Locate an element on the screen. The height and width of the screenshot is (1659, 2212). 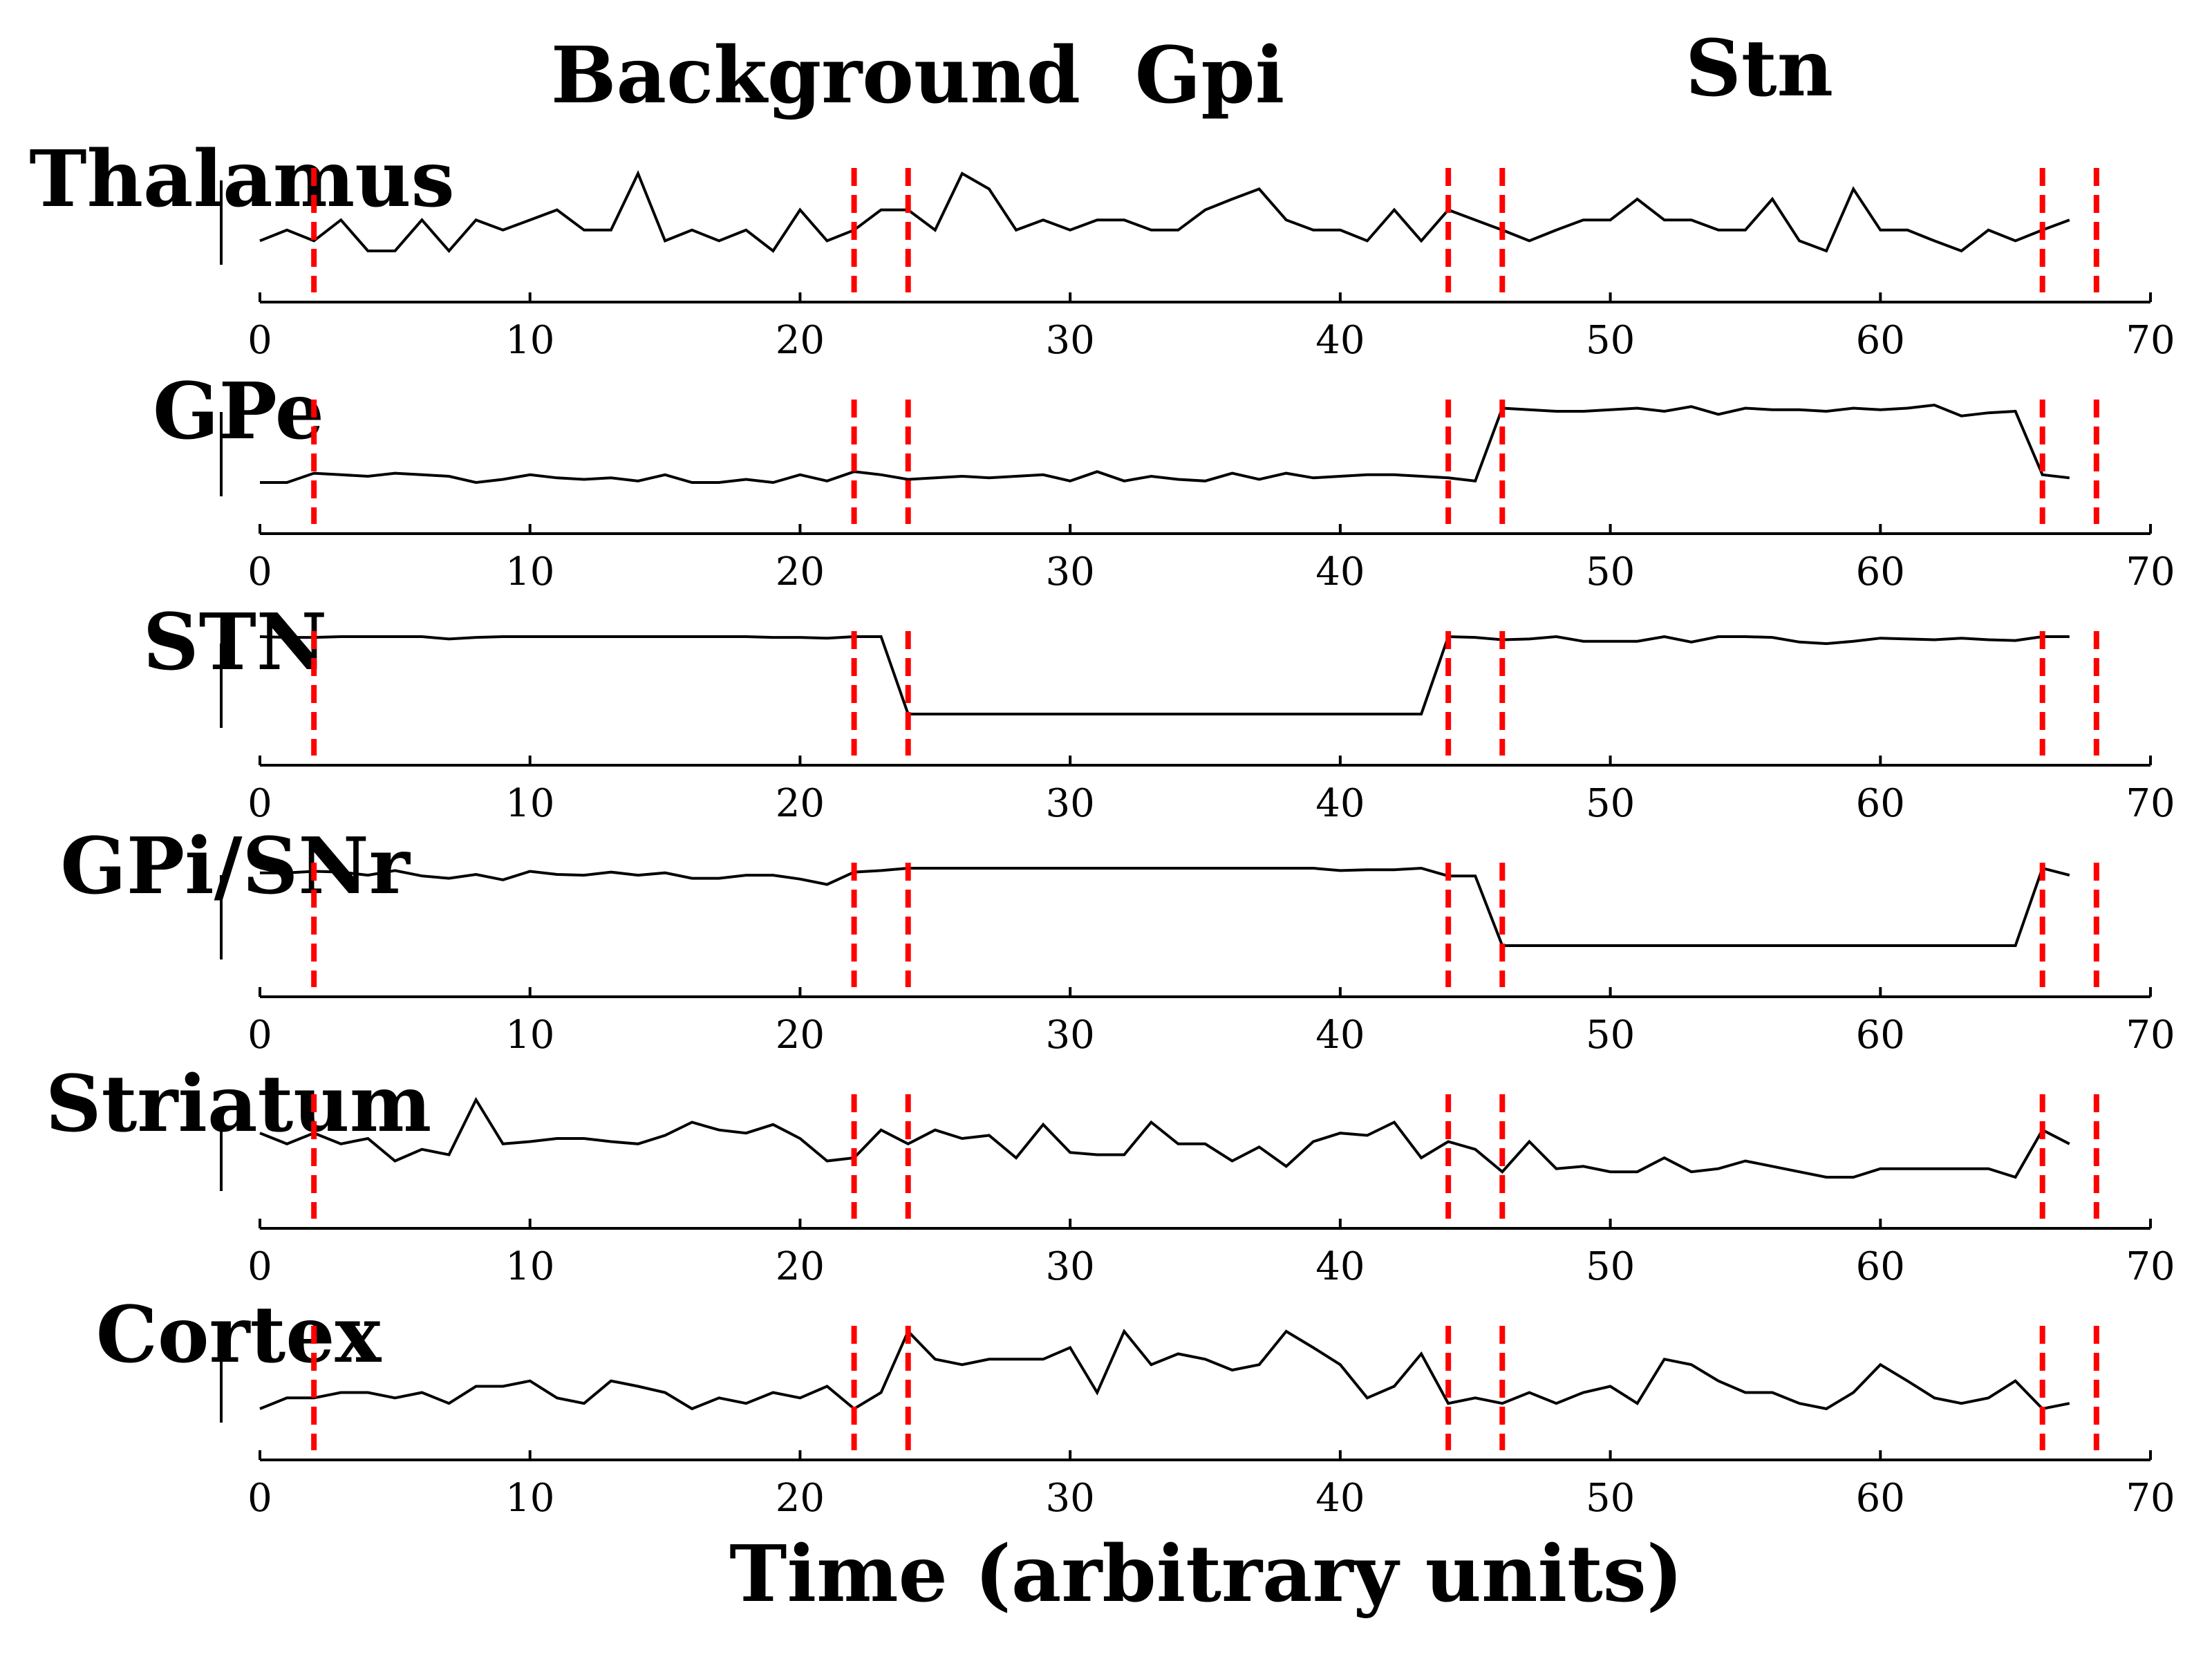
x-tick-label-gpi-snr-50: 50 is located at coordinates (1610, 1035).